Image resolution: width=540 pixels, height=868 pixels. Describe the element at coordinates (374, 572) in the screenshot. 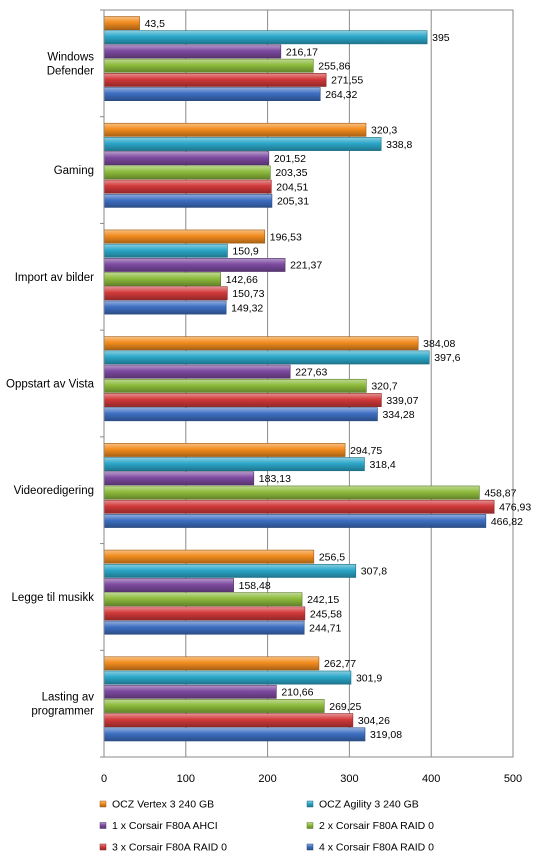

I see `data-label: 307,8` at that location.